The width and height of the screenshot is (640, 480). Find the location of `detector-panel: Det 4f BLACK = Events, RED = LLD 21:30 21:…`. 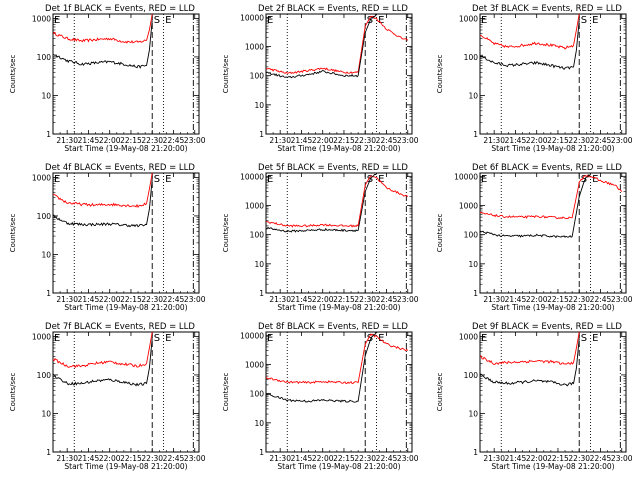

detector-panel: Det 4f BLACK = Events, RED = LLD 21:30 21:… is located at coordinates (107, 237).